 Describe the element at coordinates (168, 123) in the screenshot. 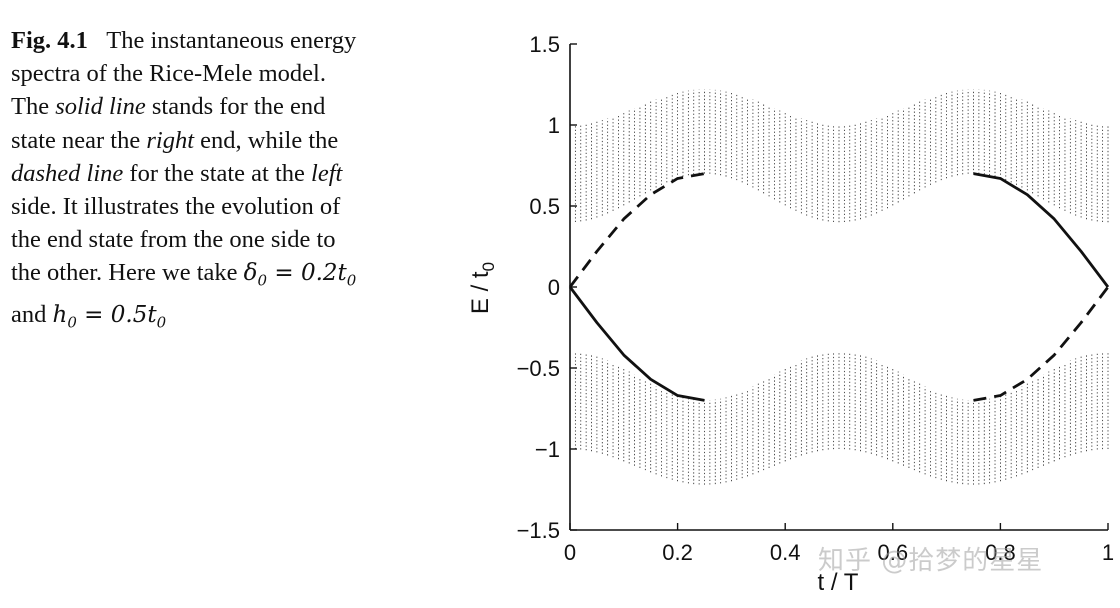

I see `caption-text: stands for the end state near the` at that location.